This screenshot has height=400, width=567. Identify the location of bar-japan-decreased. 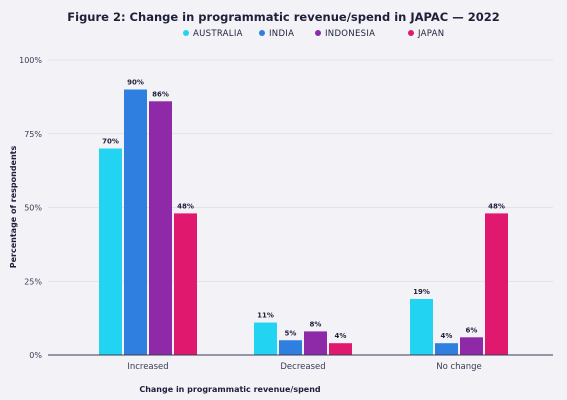
(340, 349).